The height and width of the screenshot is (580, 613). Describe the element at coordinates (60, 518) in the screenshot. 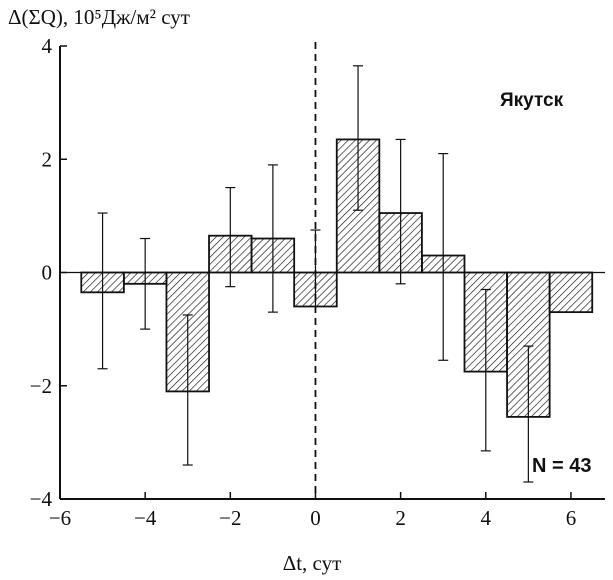

I see `x-tick-label-0: −6` at that location.